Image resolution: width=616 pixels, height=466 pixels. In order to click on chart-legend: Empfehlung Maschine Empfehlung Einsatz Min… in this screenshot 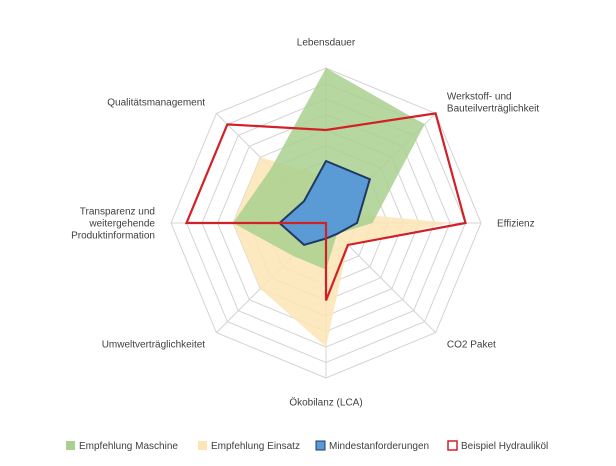, I will do `click(307, 446)`.